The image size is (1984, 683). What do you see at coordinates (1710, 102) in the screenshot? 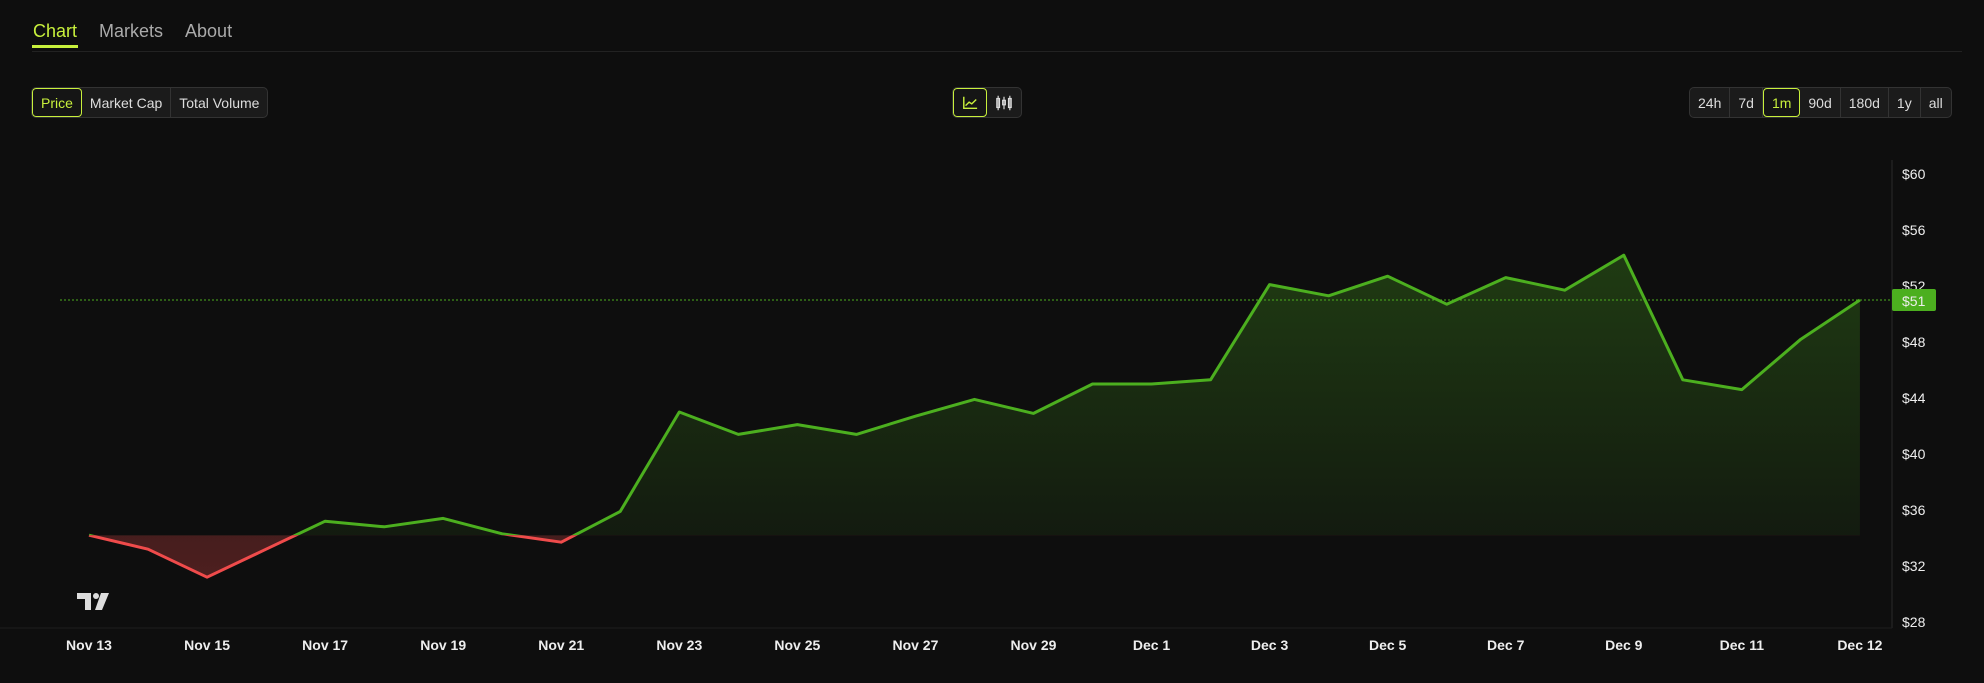
I see `range-24h-button: 24h` at bounding box center [1710, 102].